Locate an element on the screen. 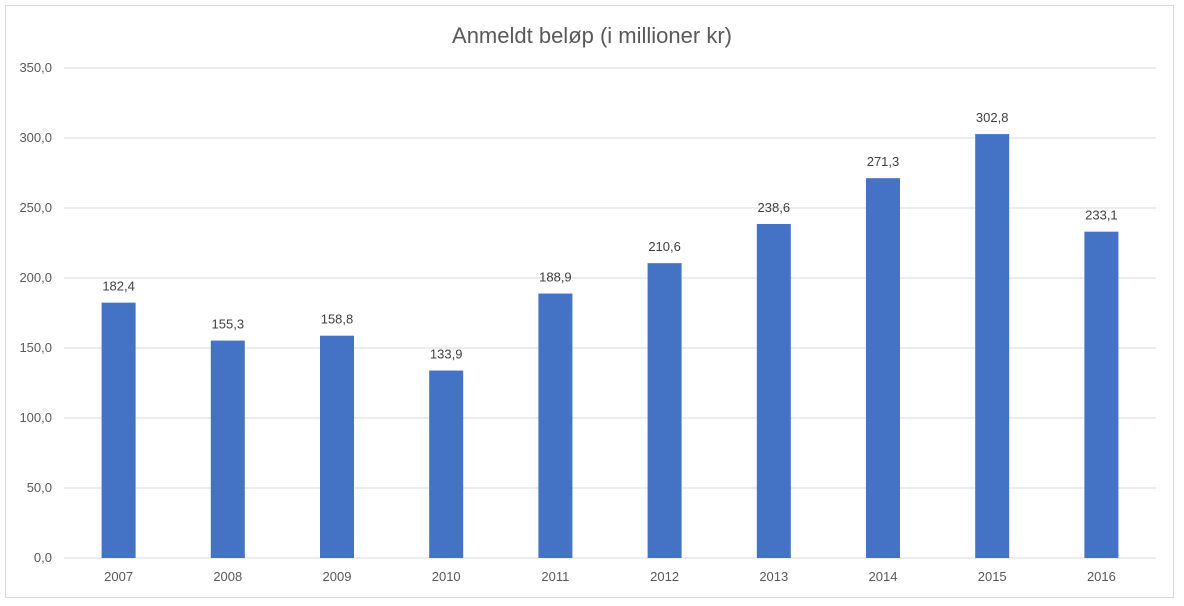 The height and width of the screenshot is (606, 1184). x-tick-label-2014: 2014 is located at coordinates (883, 576).